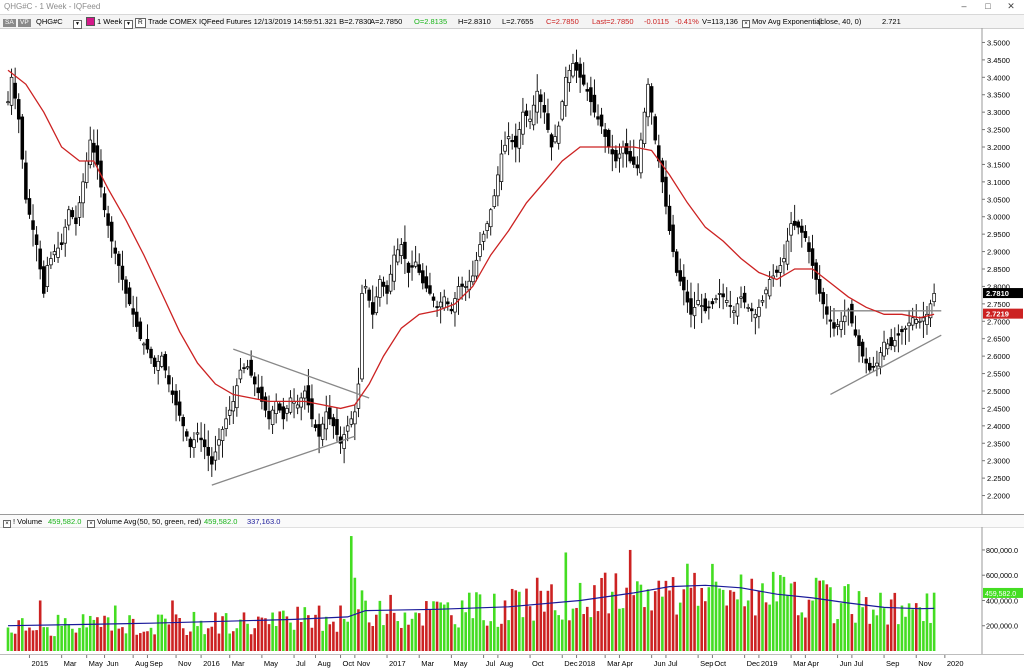  Describe the element at coordinates (77, 24) in the screenshot. I see `symbol-dropdown-icon: ▼` at that location.